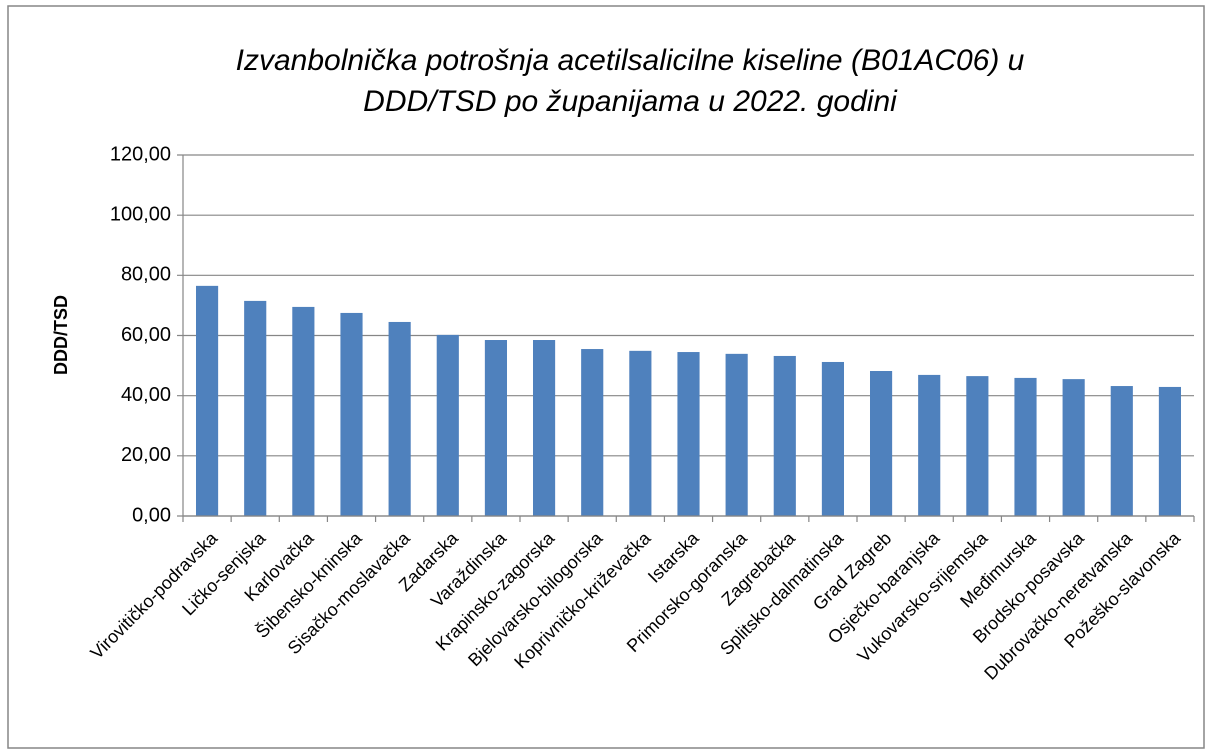 The width and height of the screenshot is (1212, 756). Describe the element at coordinates (61, 335) in the screenshot. I see `y-axis-label: DDD/TSD` at that location.